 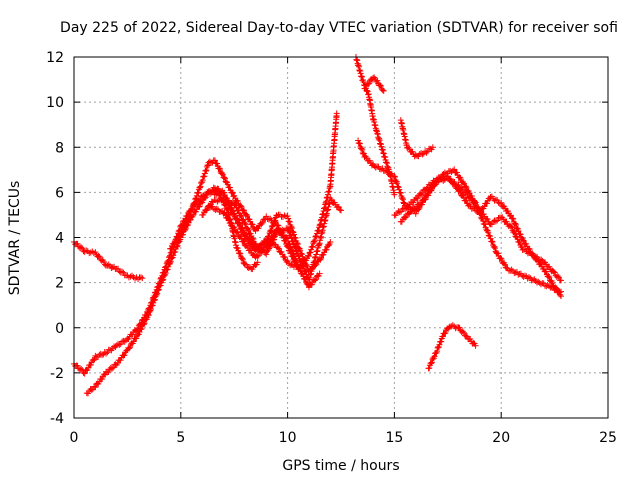 What do you see at coordinates (59, 329) in the screenshot?
I see `y-tick-label: 0` at bounding box center [59, 329].